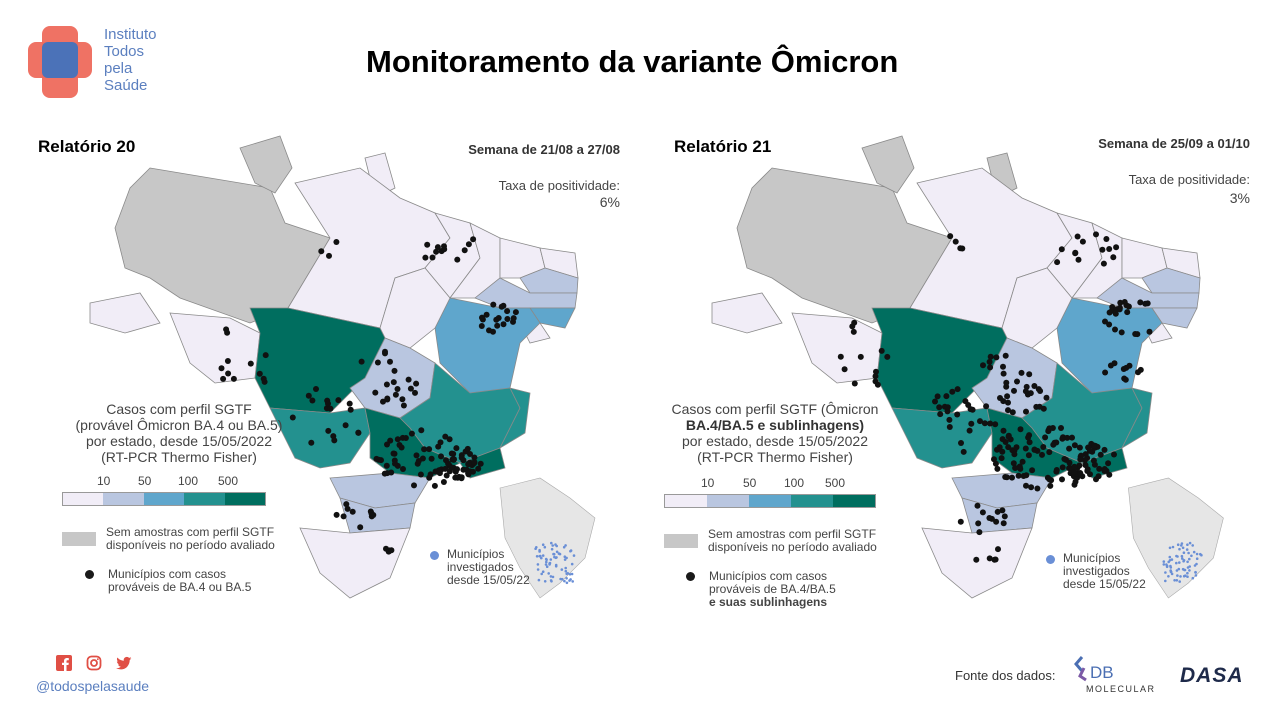  What do you see at coordinates (94, 663) in the screenshot?
I see `instagram-icon` at bounding box center [94, 663].